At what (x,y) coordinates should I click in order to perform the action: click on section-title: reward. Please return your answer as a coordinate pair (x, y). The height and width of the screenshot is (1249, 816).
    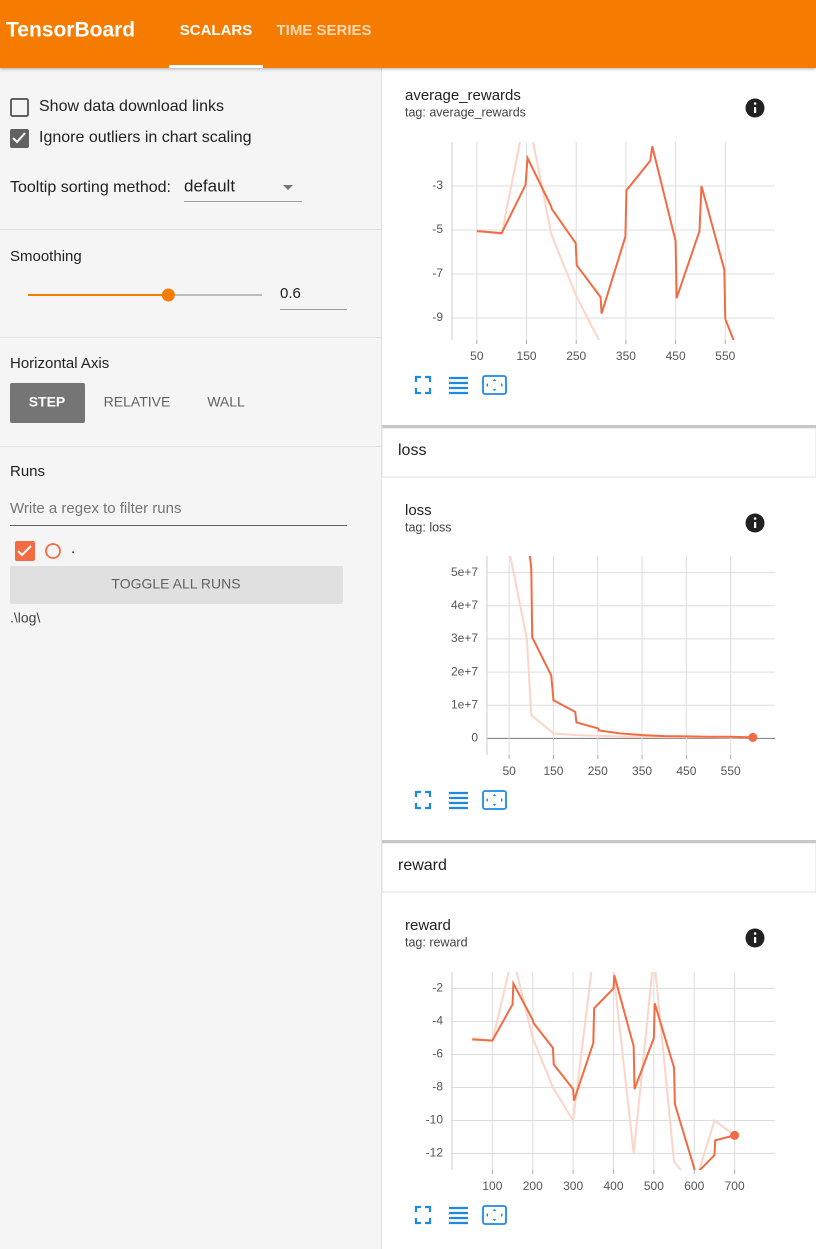
    Looking at the image, I should click on (422, 865).